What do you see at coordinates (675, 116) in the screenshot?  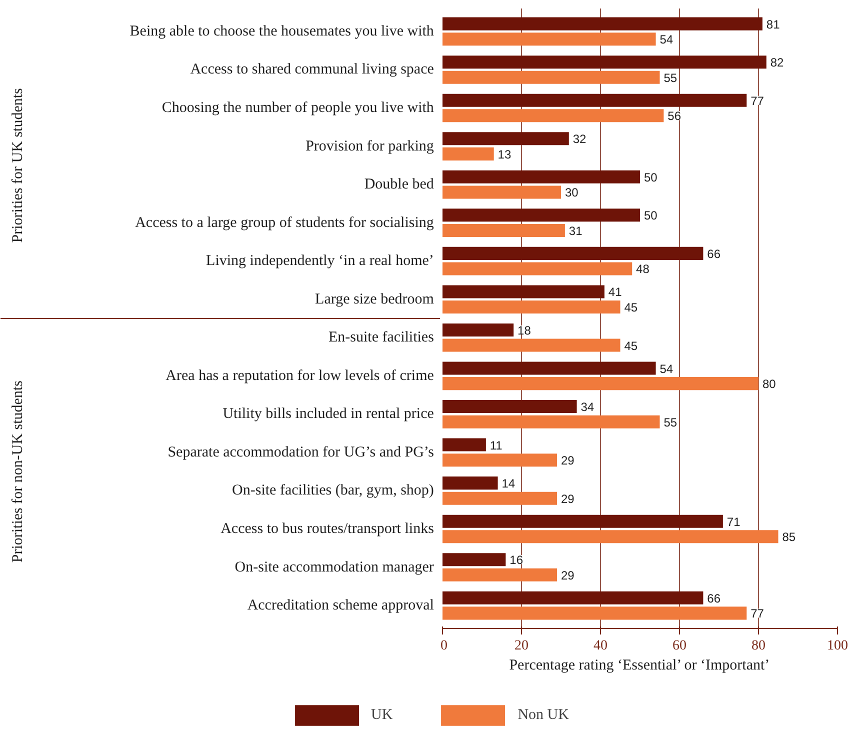 I see `data-label: 56` at bounding box center [675, 116].